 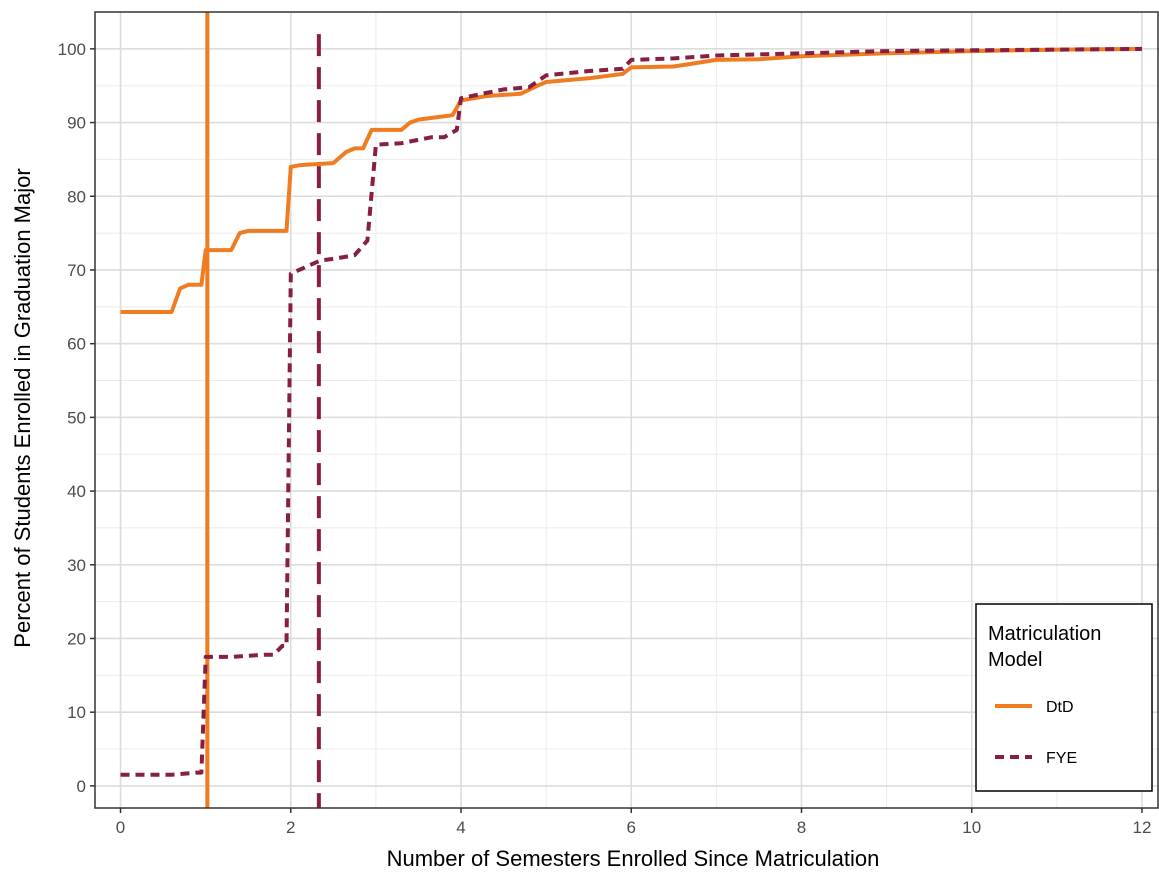 What do you see at coordinates (1061, 758) in the screenshot?
I see `legend-label-fye: FYE` at bounding box center [1061, 758].